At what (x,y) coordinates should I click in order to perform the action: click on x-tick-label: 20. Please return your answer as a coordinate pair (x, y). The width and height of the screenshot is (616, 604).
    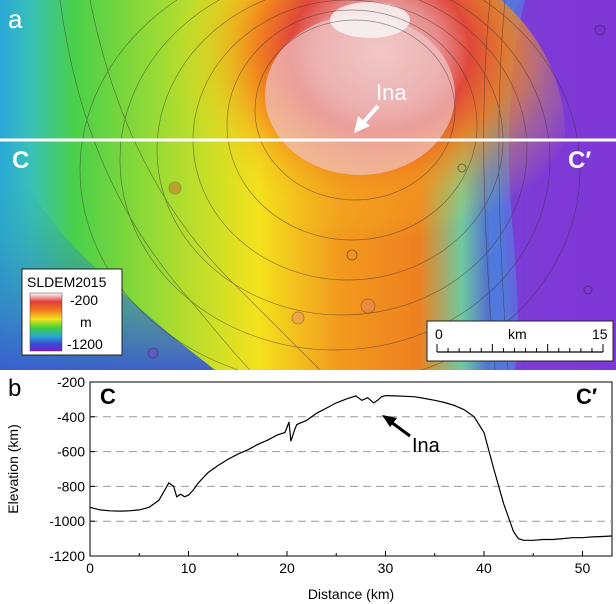
    Looking at the image, I should click on (287, 568).